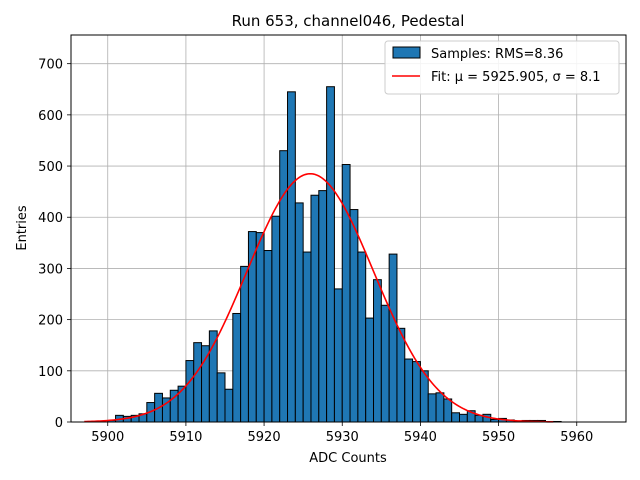 The width and height of the screenshot is (640, 480). Describe the element at coordinates (50, 372) in the screenshot. I see `y-tick-label: 100` at that location.